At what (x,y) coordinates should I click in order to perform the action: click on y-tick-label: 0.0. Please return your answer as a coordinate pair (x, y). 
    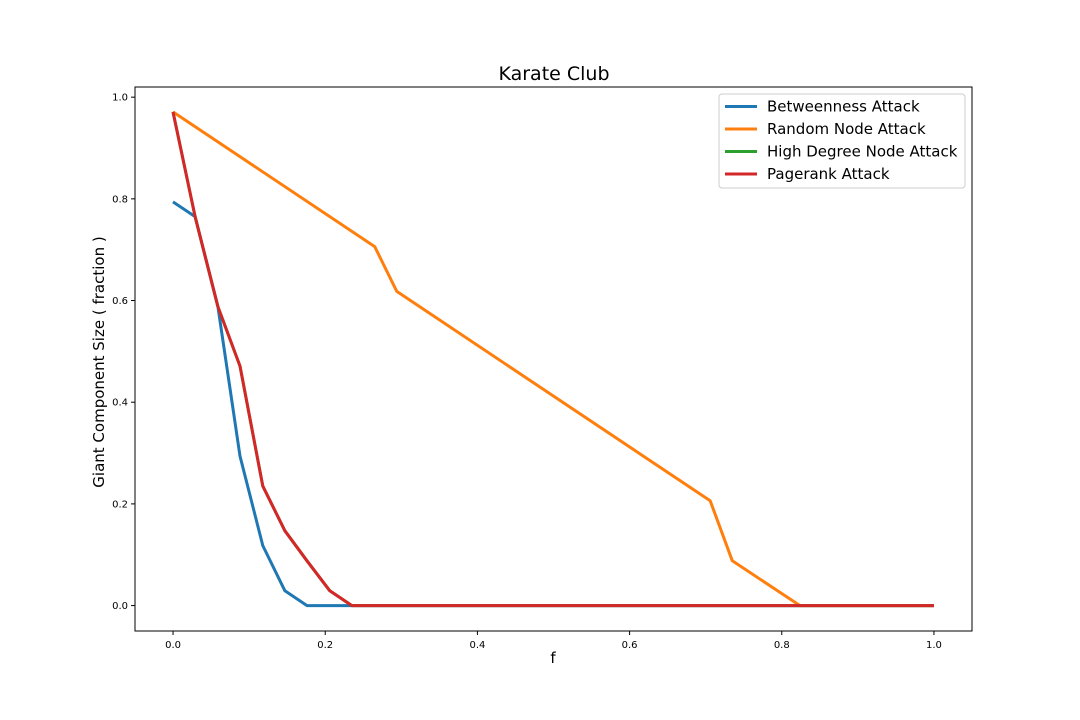
    Looking at the image, I should click on (120, 606).